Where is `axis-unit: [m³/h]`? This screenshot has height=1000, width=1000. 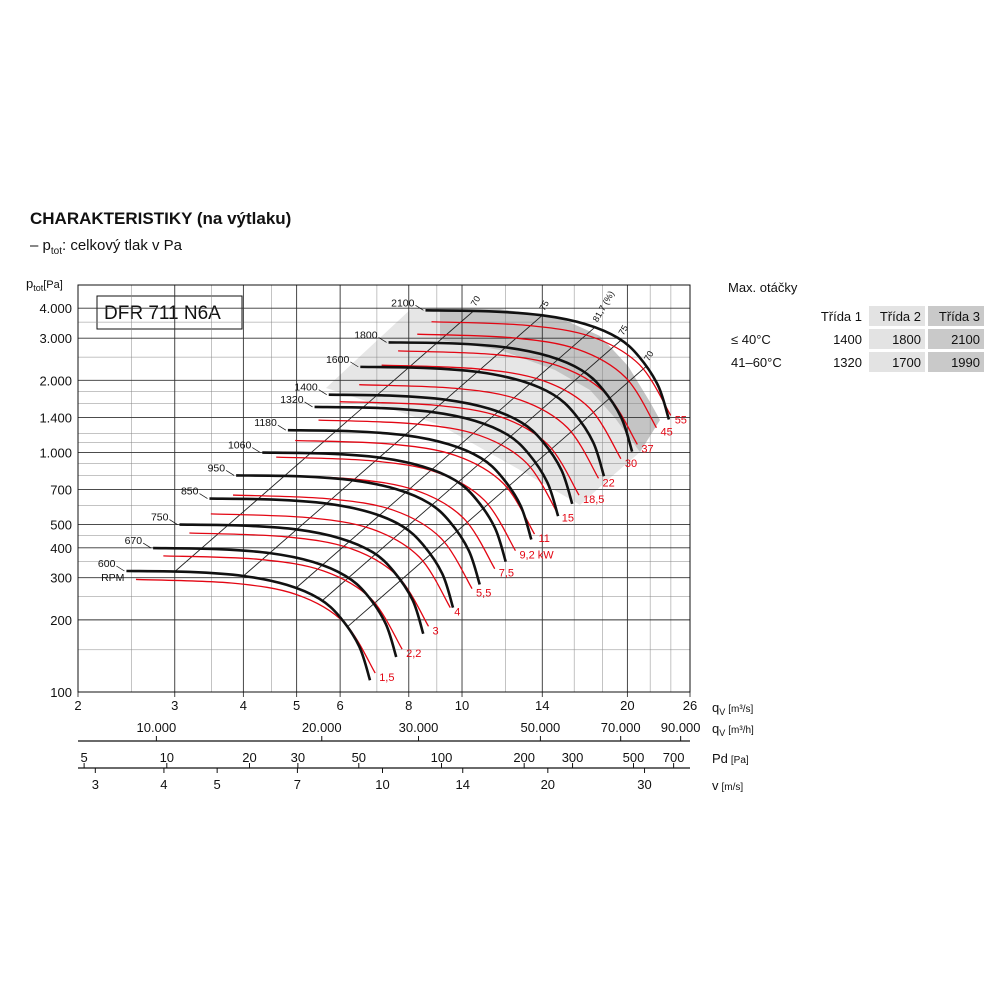
axis-unit: [m³/h] is located at coordinates (741, 730).